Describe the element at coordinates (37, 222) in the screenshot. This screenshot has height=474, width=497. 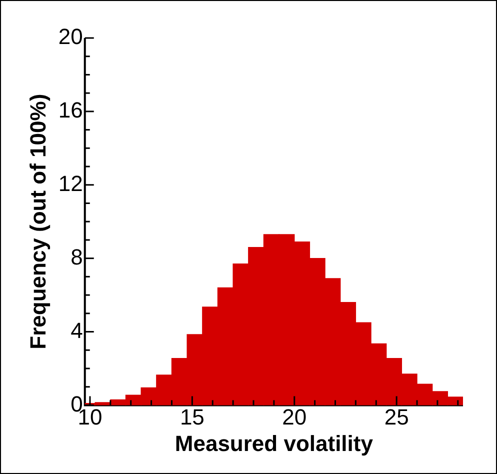
I see `y-axis-title: Frequency (out of 100%)` at that location.